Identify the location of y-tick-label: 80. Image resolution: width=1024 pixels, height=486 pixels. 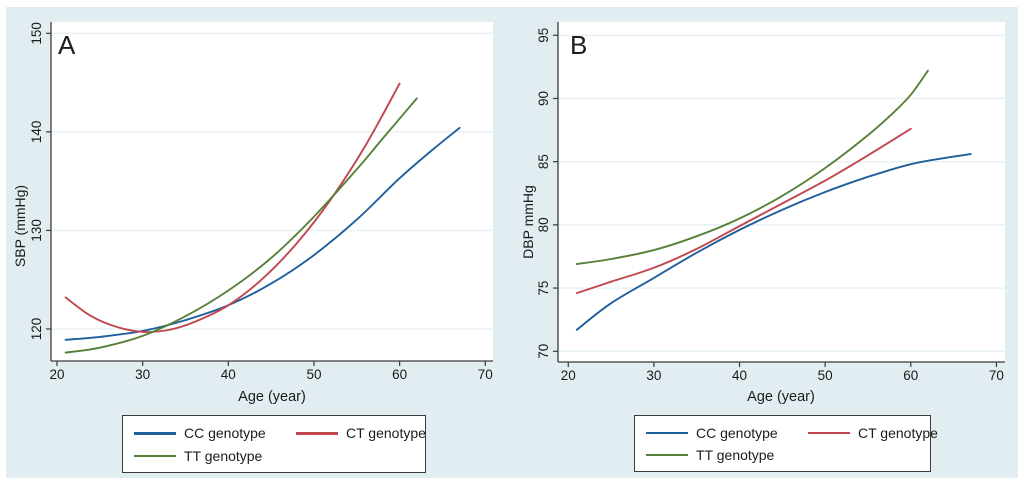
(543, 224).